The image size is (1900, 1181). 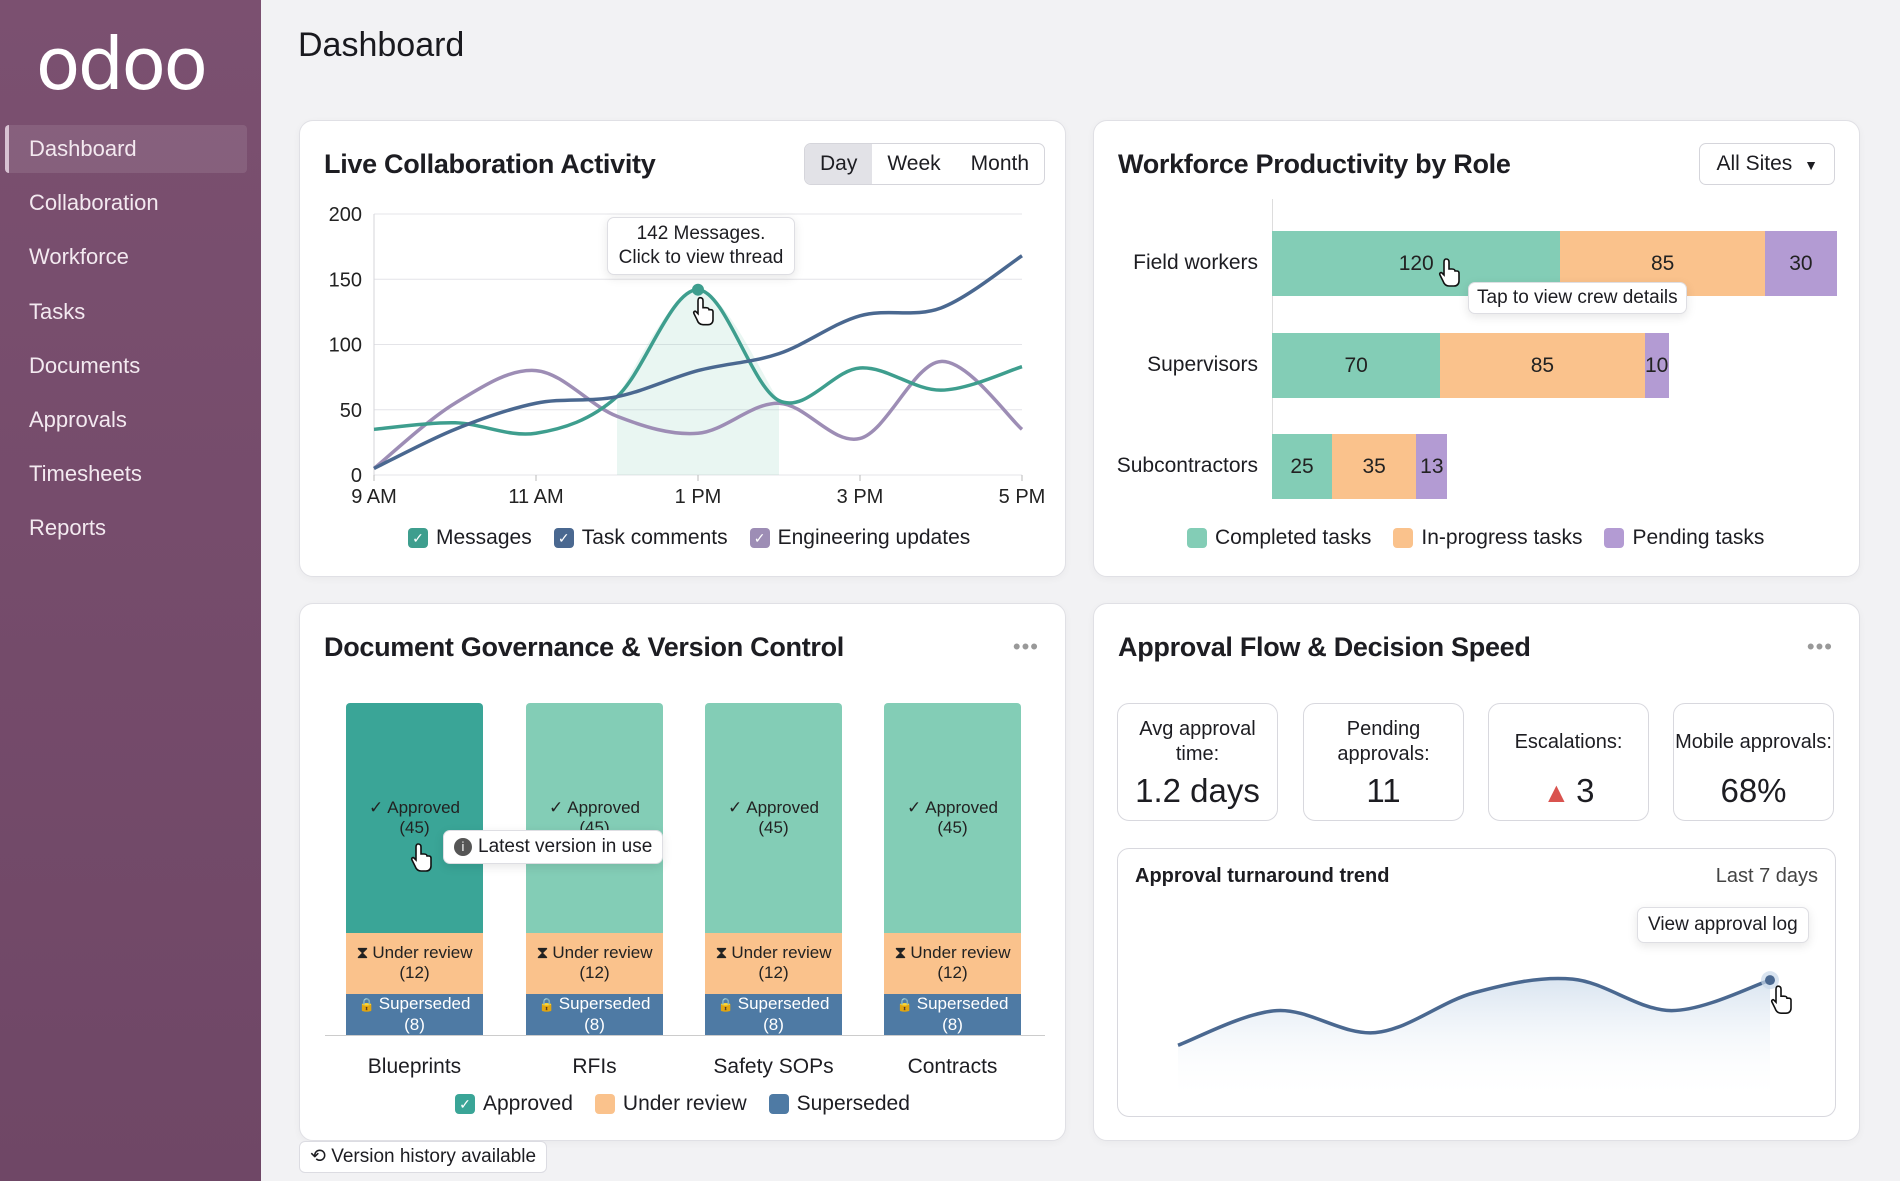 I want to click on legend-label: Messages, so click(x=484, y=537).